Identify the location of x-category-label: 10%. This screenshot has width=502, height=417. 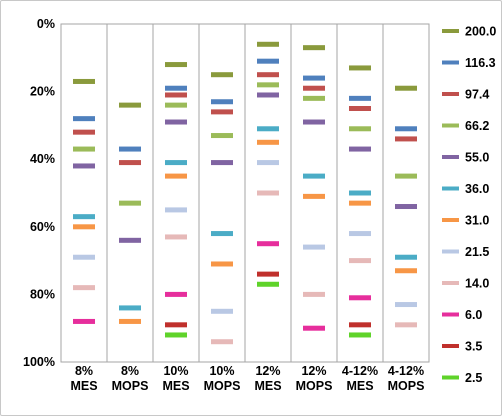
(221, 371).